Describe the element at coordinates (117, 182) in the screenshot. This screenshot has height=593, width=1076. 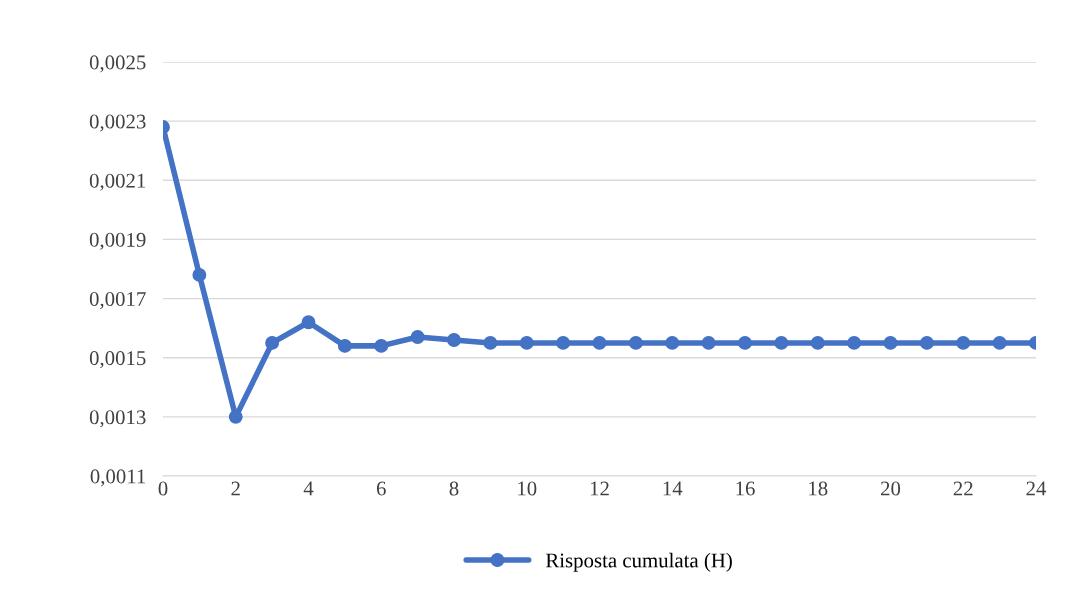
I see `y-tick-label: 0,0021` at that location.